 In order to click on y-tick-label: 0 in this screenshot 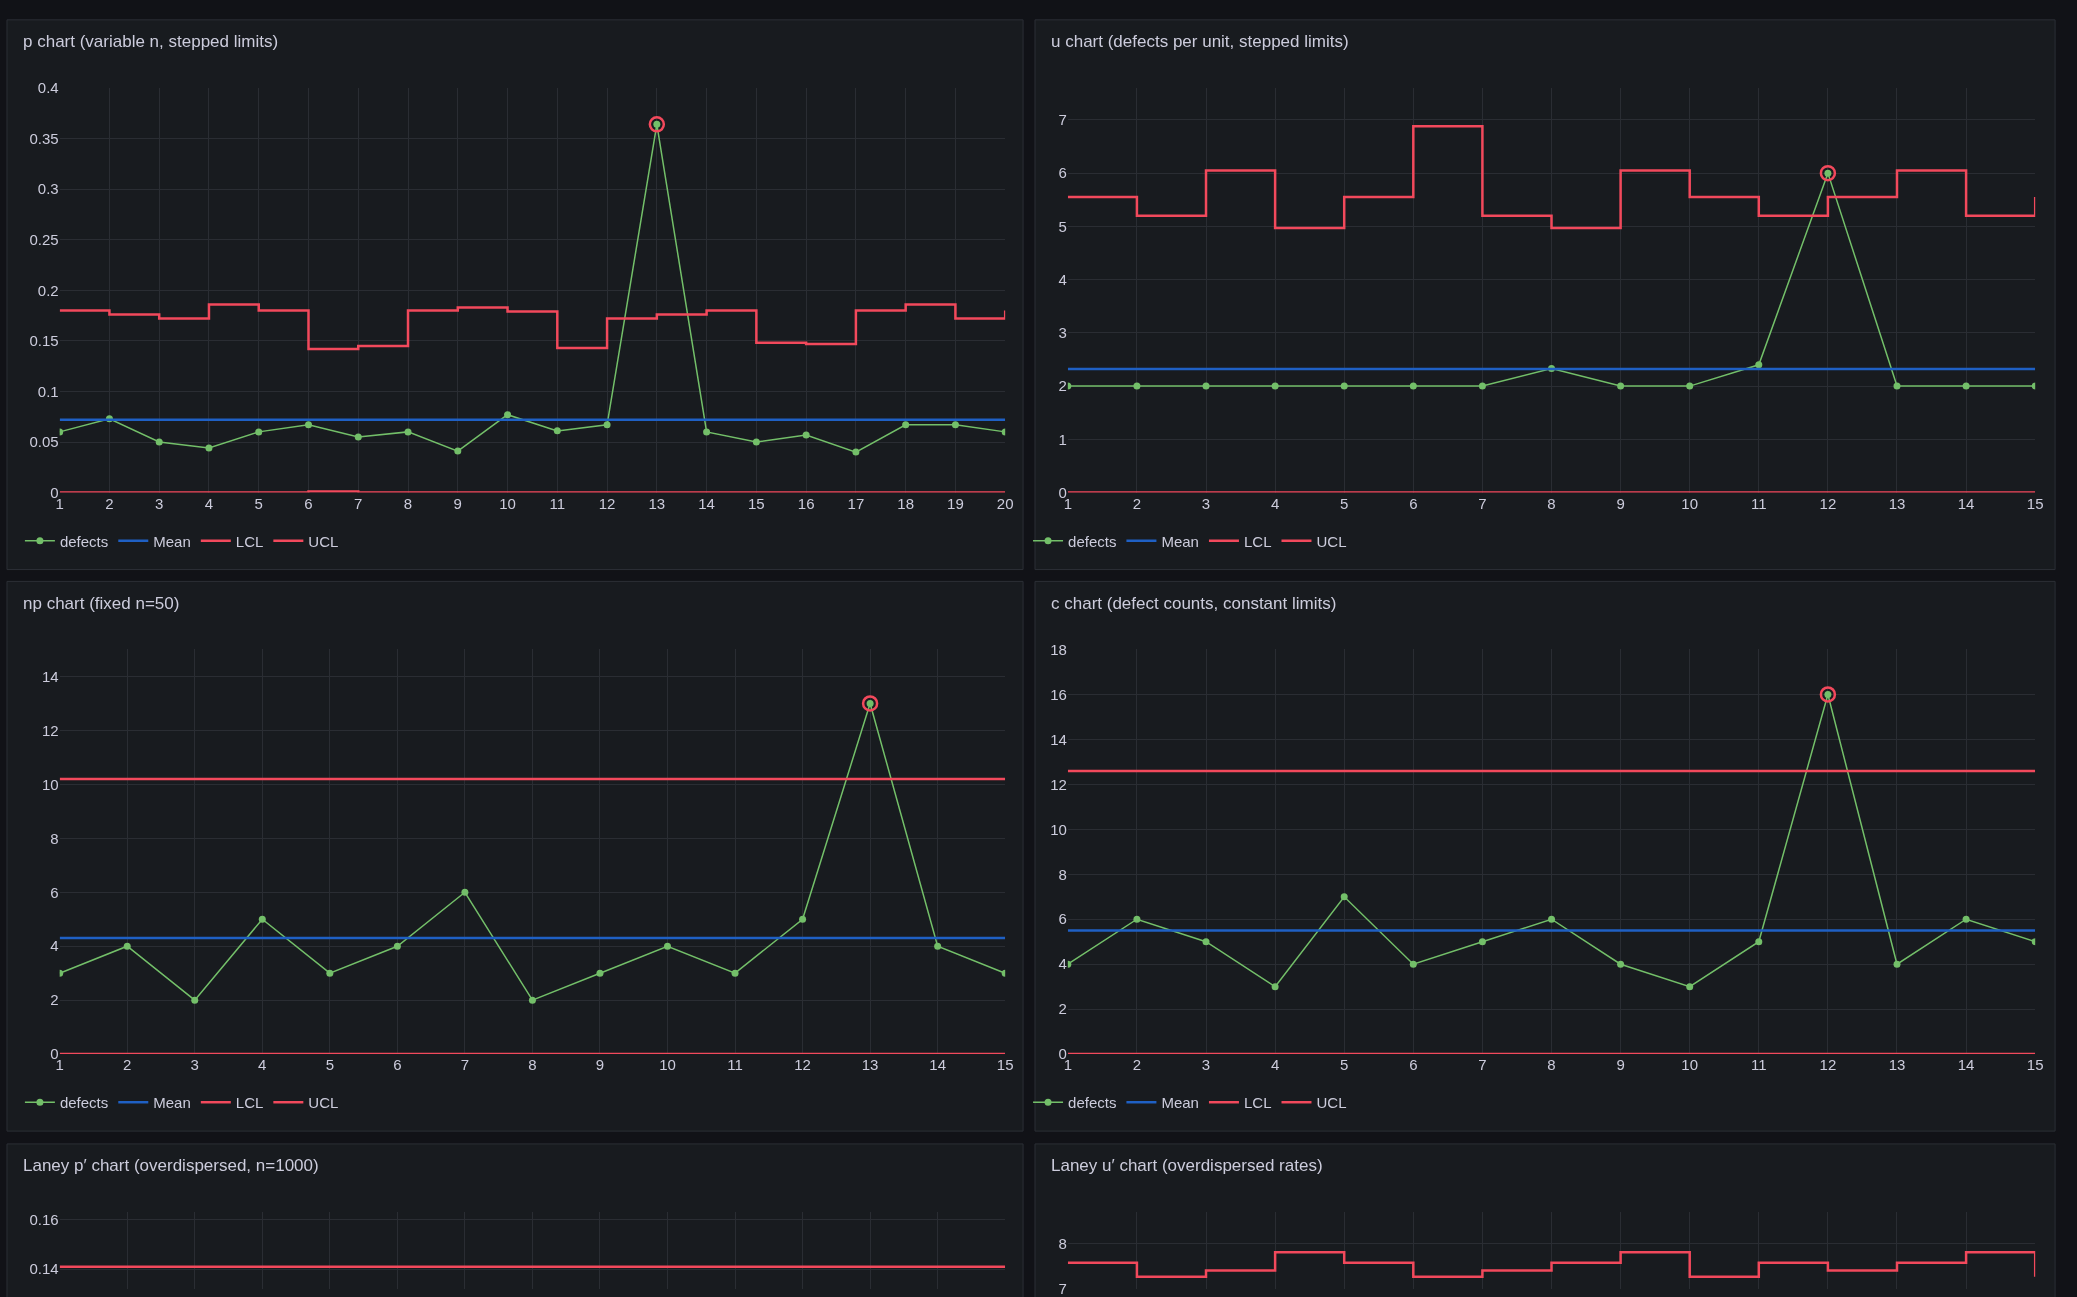, I will do `click(1062, 492)`.